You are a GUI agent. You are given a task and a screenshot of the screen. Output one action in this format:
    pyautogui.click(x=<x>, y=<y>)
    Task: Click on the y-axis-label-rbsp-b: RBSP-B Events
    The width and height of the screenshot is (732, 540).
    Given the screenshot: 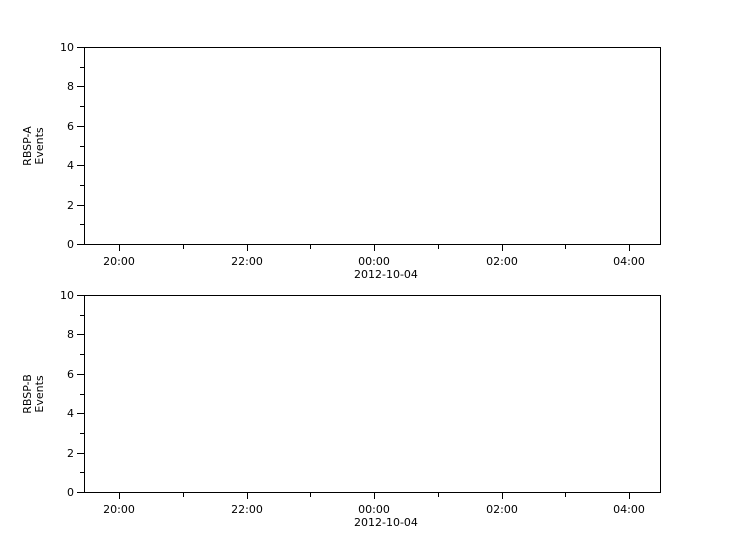 What is the action you would take?
    pyautogui.click(x=33, y=394)
    